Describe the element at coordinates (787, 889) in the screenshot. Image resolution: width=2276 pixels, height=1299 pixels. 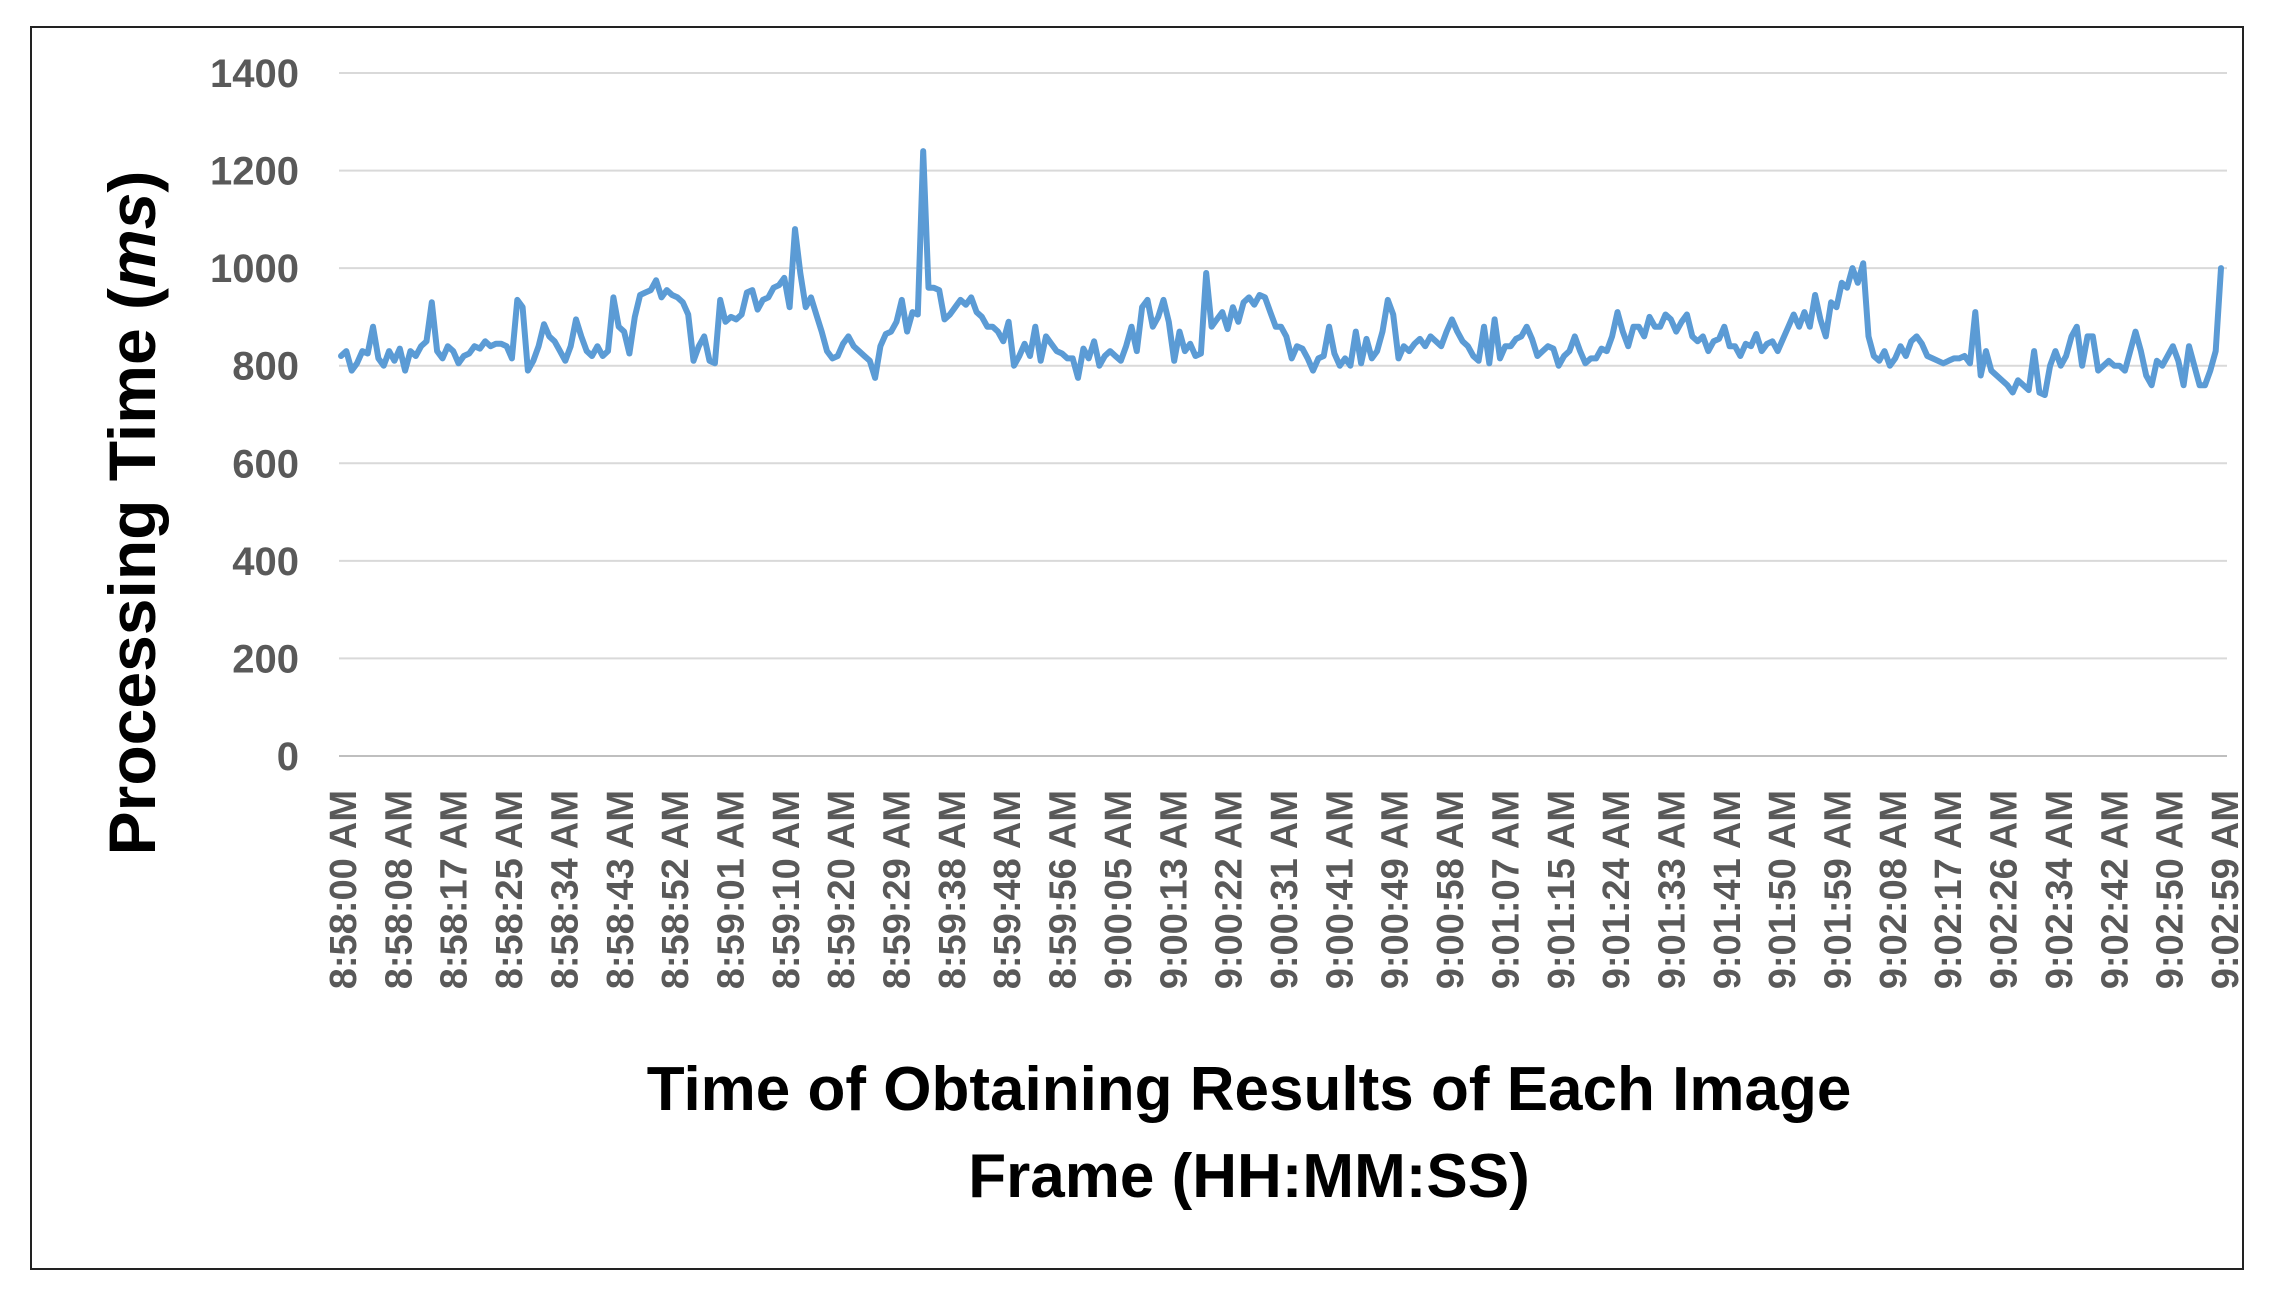
I see `x-tick-label: 8:59:10 AM` at that location.